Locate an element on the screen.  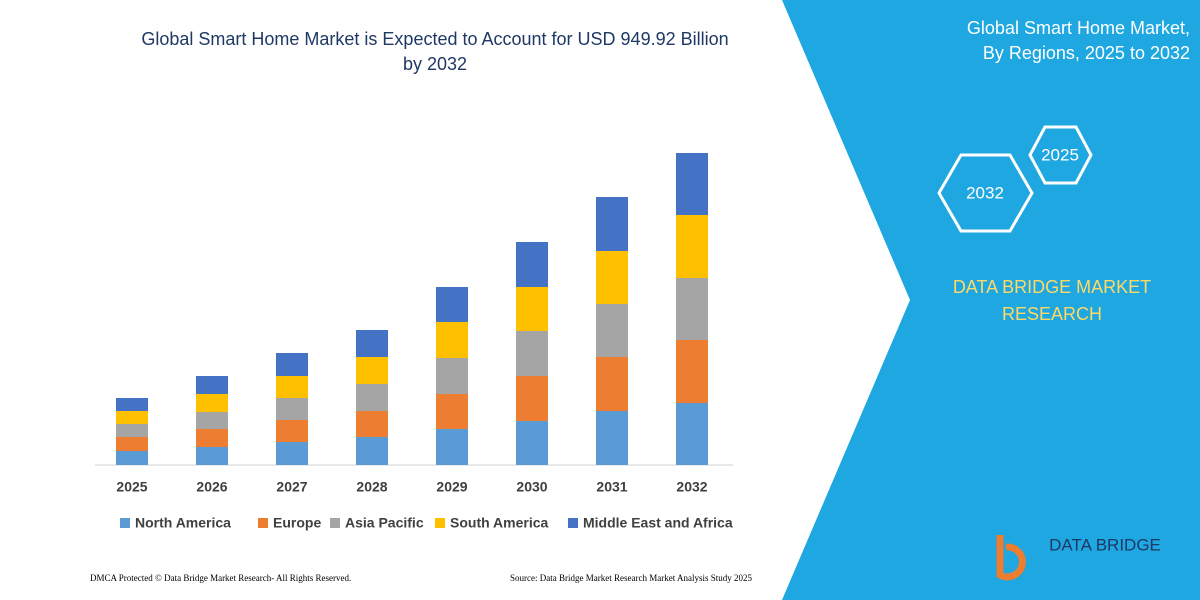
x-tick-label: 2027 is located at coordinates (291, 487).